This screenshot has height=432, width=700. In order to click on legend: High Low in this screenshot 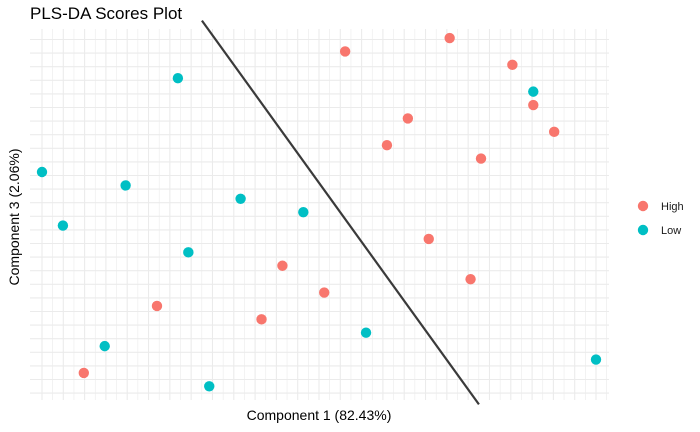, I will do `click(660, 218)`.